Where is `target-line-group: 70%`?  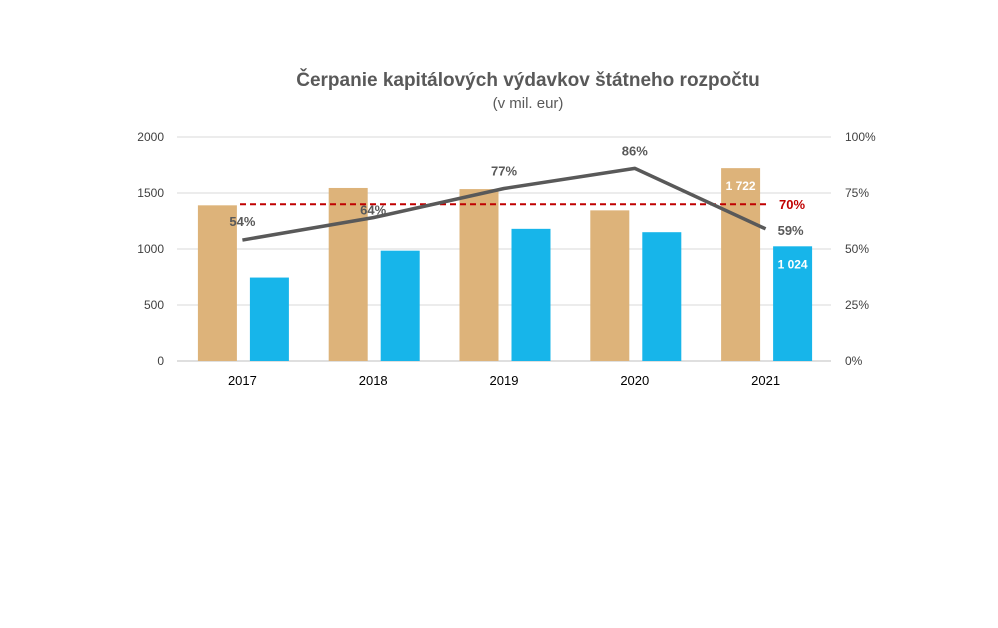
target-line-group: 70% is located at coordinates (522, 204).